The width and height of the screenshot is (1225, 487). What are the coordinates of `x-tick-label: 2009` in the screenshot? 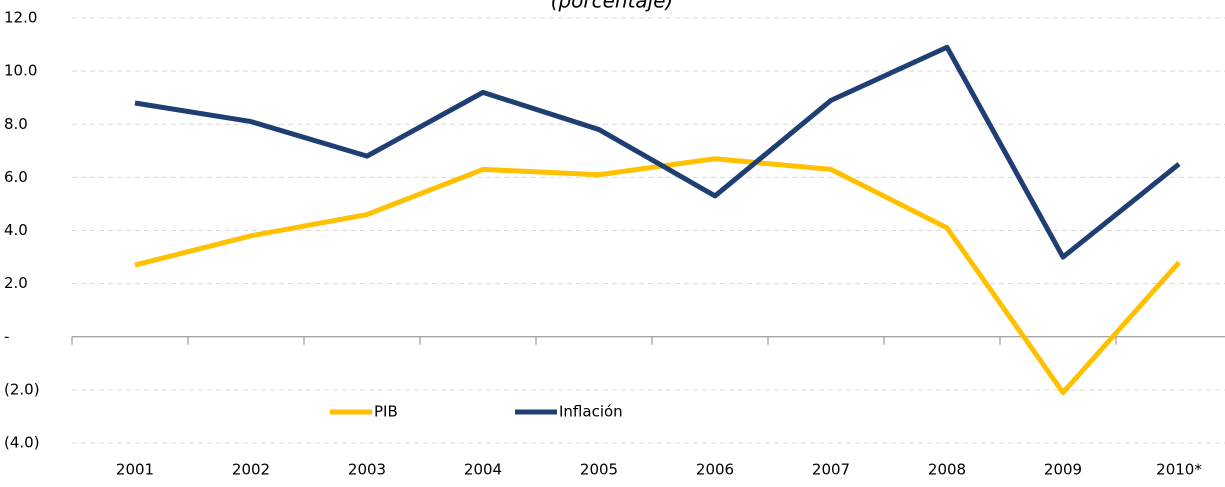 It's located at (1063, 470).